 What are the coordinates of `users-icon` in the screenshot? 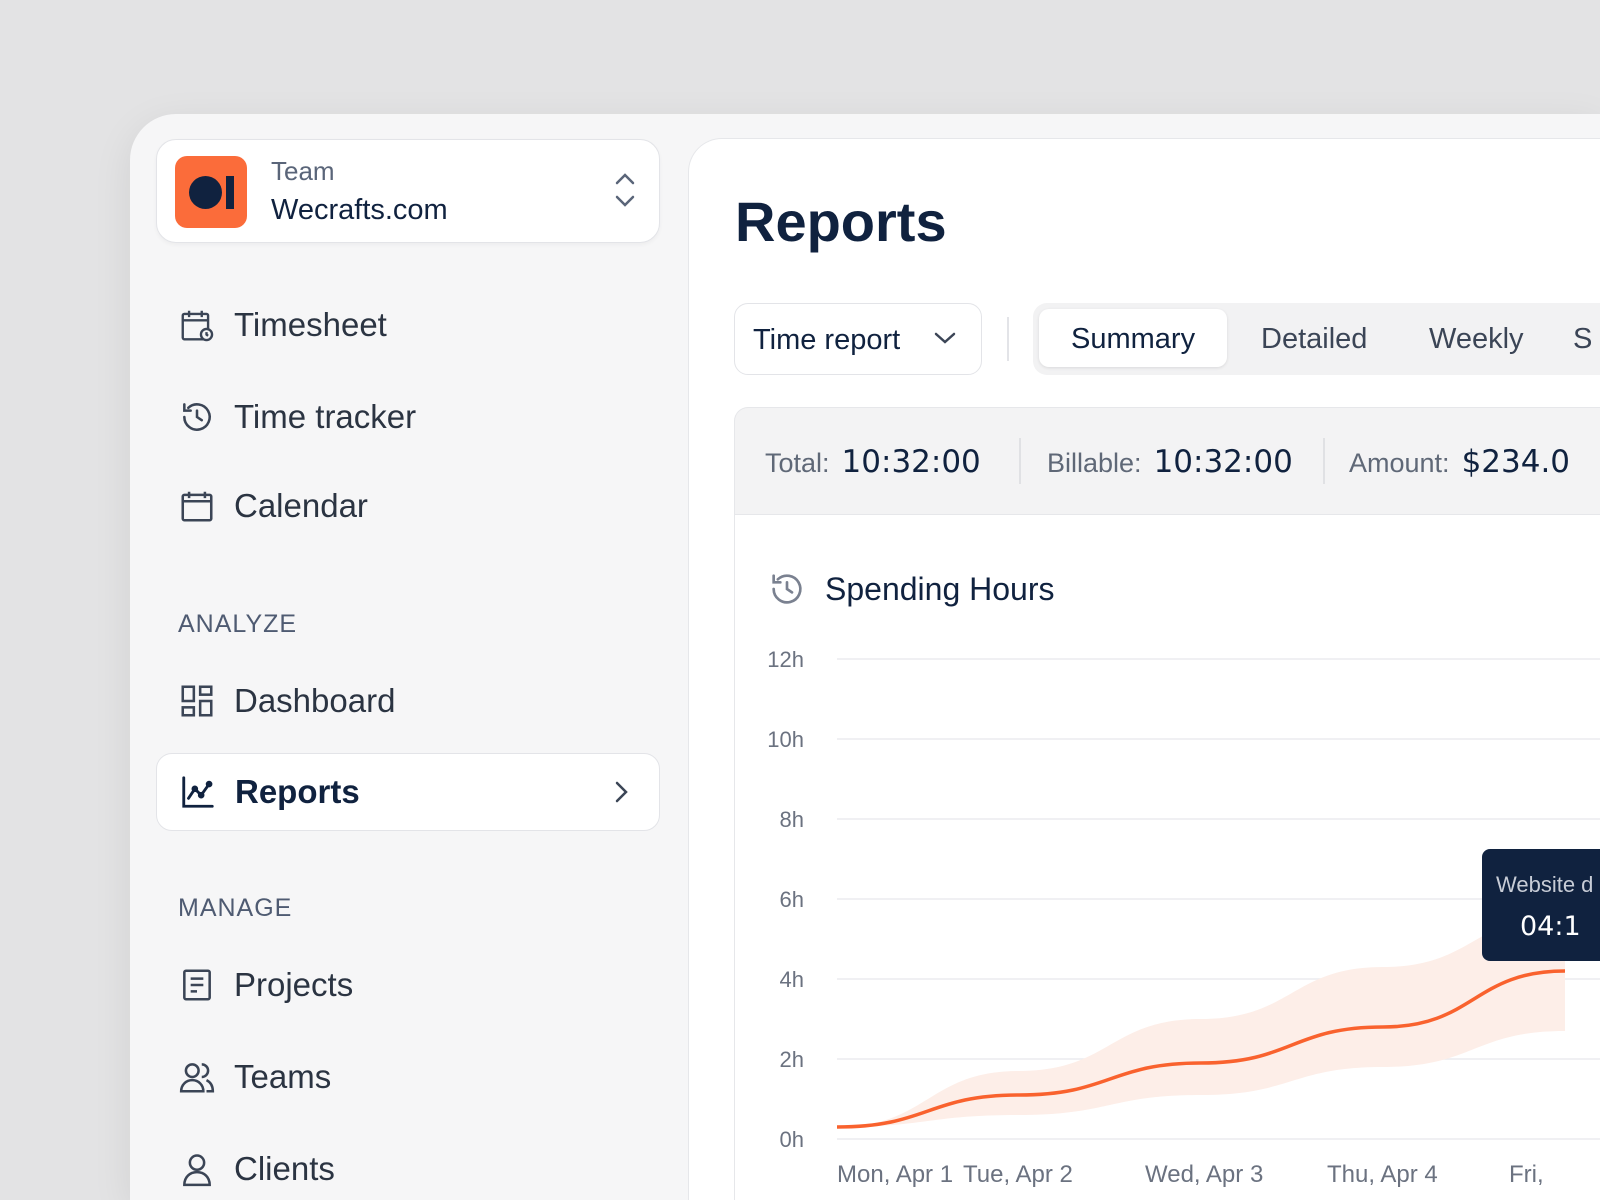 It's located at (197, 1078).